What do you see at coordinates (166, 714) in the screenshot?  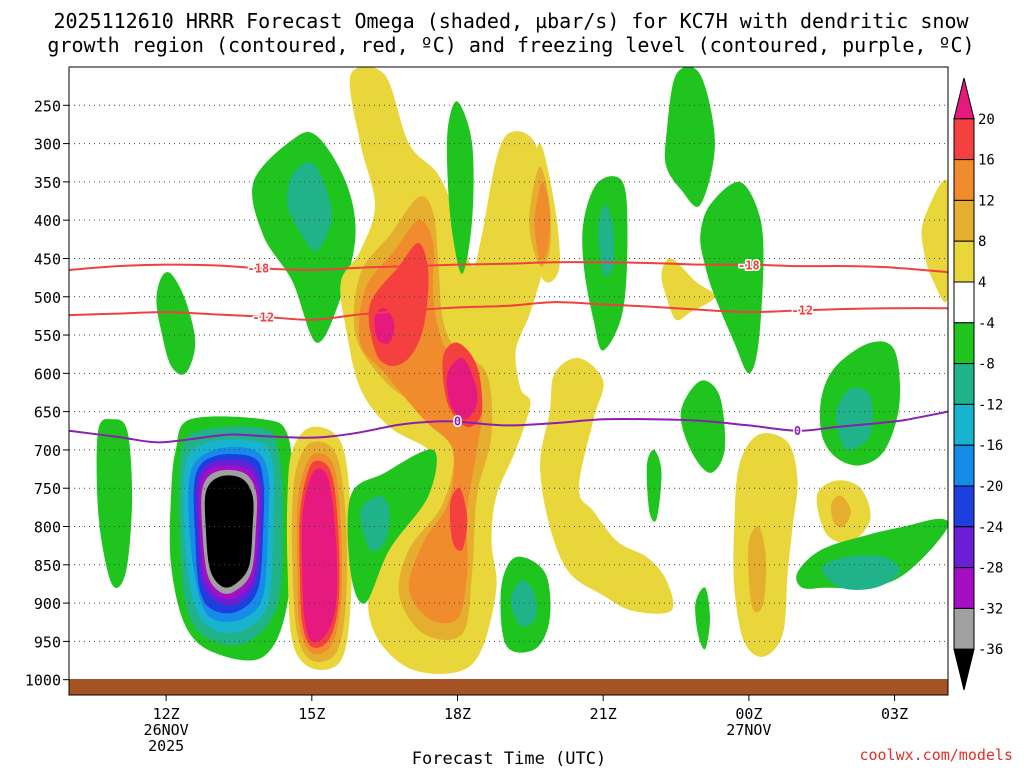 I see `x-tick-label-12Z: 12Z` at bounding box center [166, 714].